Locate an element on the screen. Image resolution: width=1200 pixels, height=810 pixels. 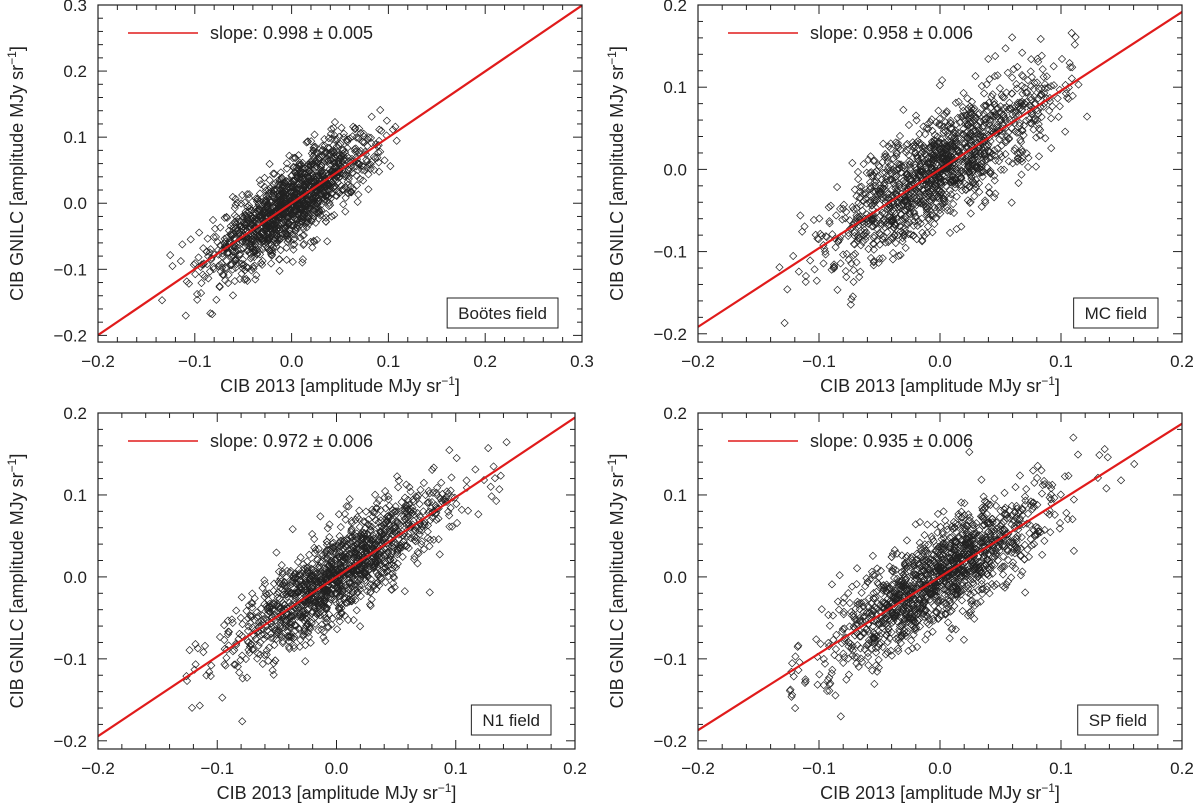
y-tick-label: 0.0 is located at coordinates (75, 203).